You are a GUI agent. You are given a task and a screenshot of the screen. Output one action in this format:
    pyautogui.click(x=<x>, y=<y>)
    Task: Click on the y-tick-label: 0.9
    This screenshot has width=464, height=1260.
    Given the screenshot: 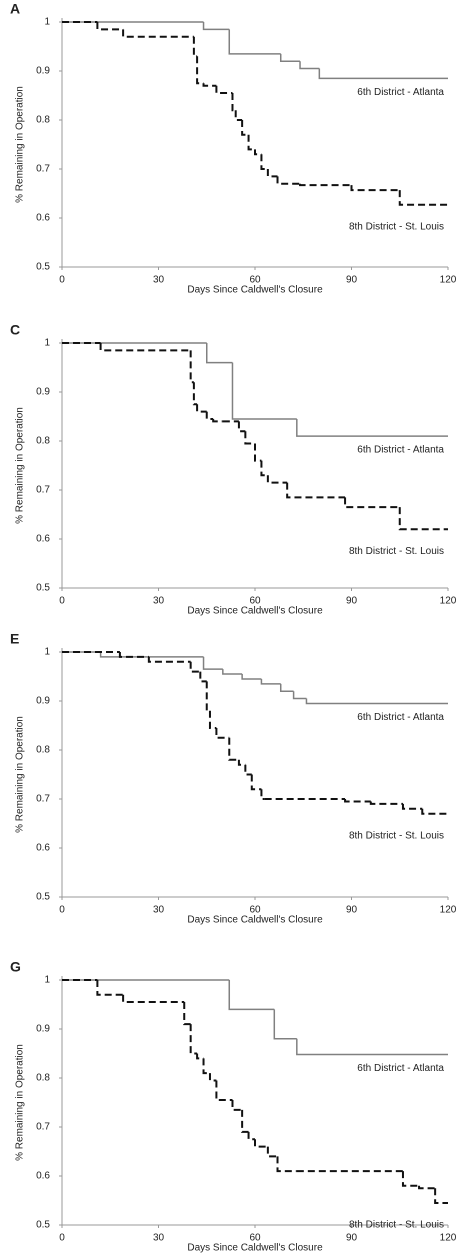 What is the action you would take?
    pyautogui.click(x=43, y=1029)
    